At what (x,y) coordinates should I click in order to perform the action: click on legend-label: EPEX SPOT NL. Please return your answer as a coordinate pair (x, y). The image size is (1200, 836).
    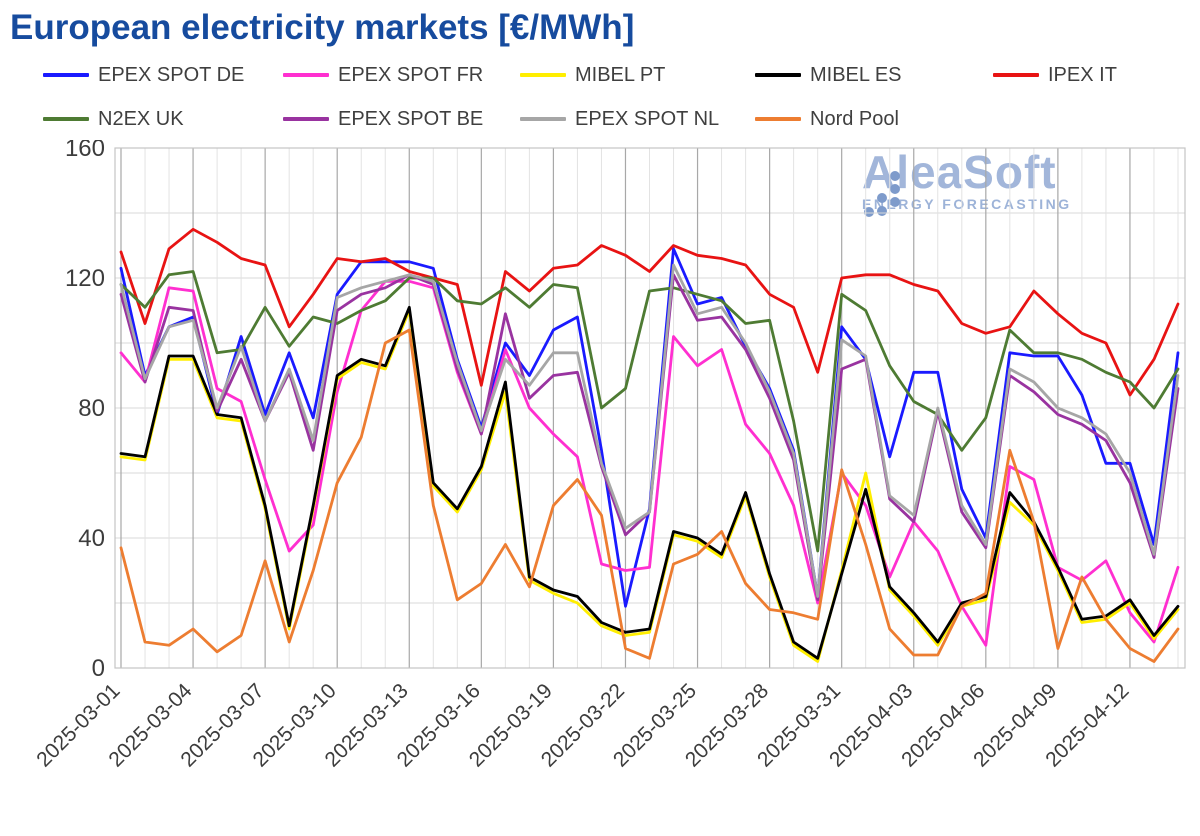
    Looking at the image, I should click on (647, 118).